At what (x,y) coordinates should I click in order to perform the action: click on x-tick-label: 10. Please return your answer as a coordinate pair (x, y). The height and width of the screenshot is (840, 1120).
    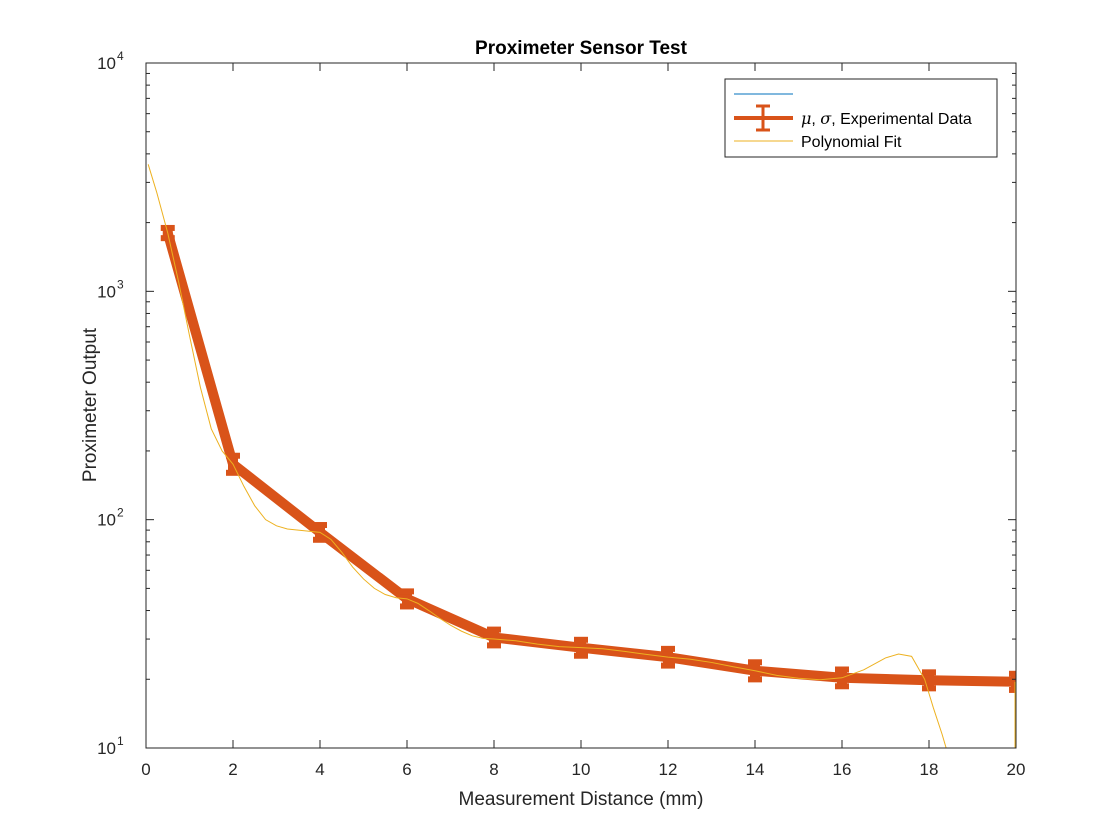
    Looking at the image, I should click on (581, 769).